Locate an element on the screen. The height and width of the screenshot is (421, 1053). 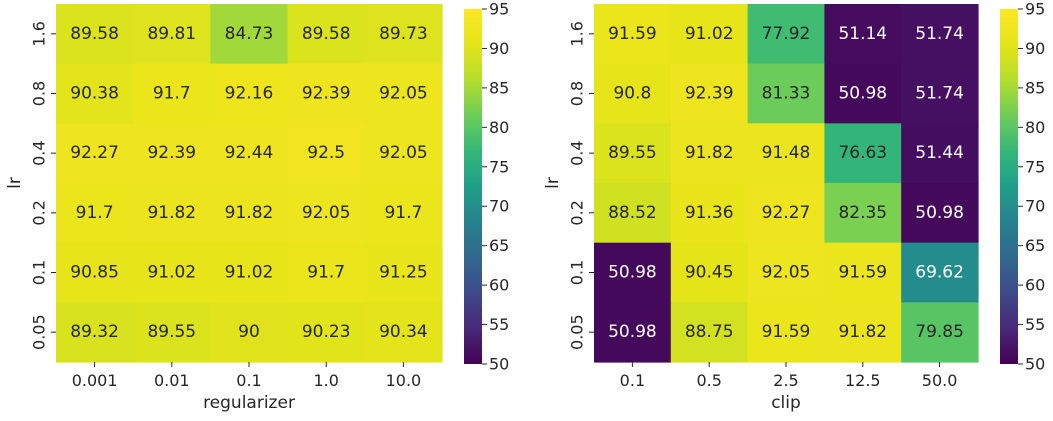
cell-label: 84.73 is located at coordinates (249, 34).